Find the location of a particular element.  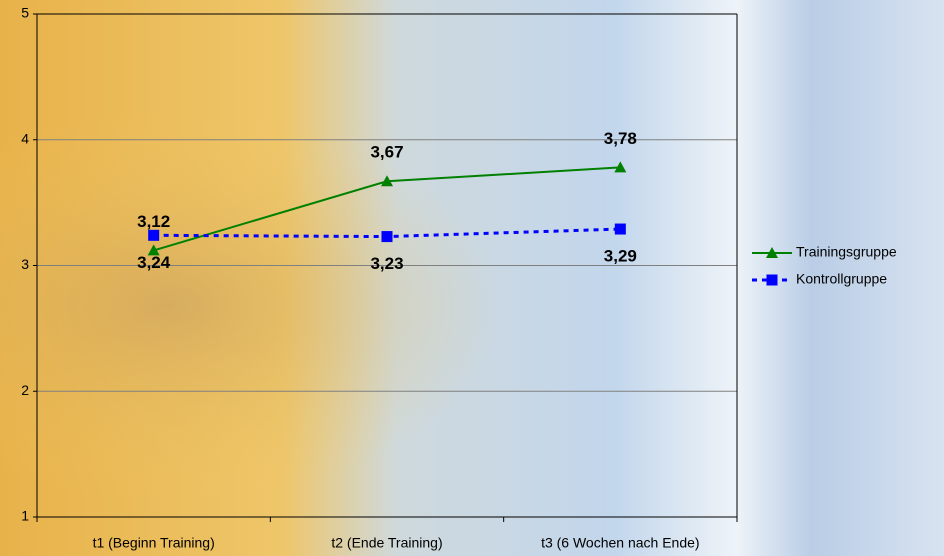

legend-label: Kontrollgruppe is located at coordinates (841, 279).